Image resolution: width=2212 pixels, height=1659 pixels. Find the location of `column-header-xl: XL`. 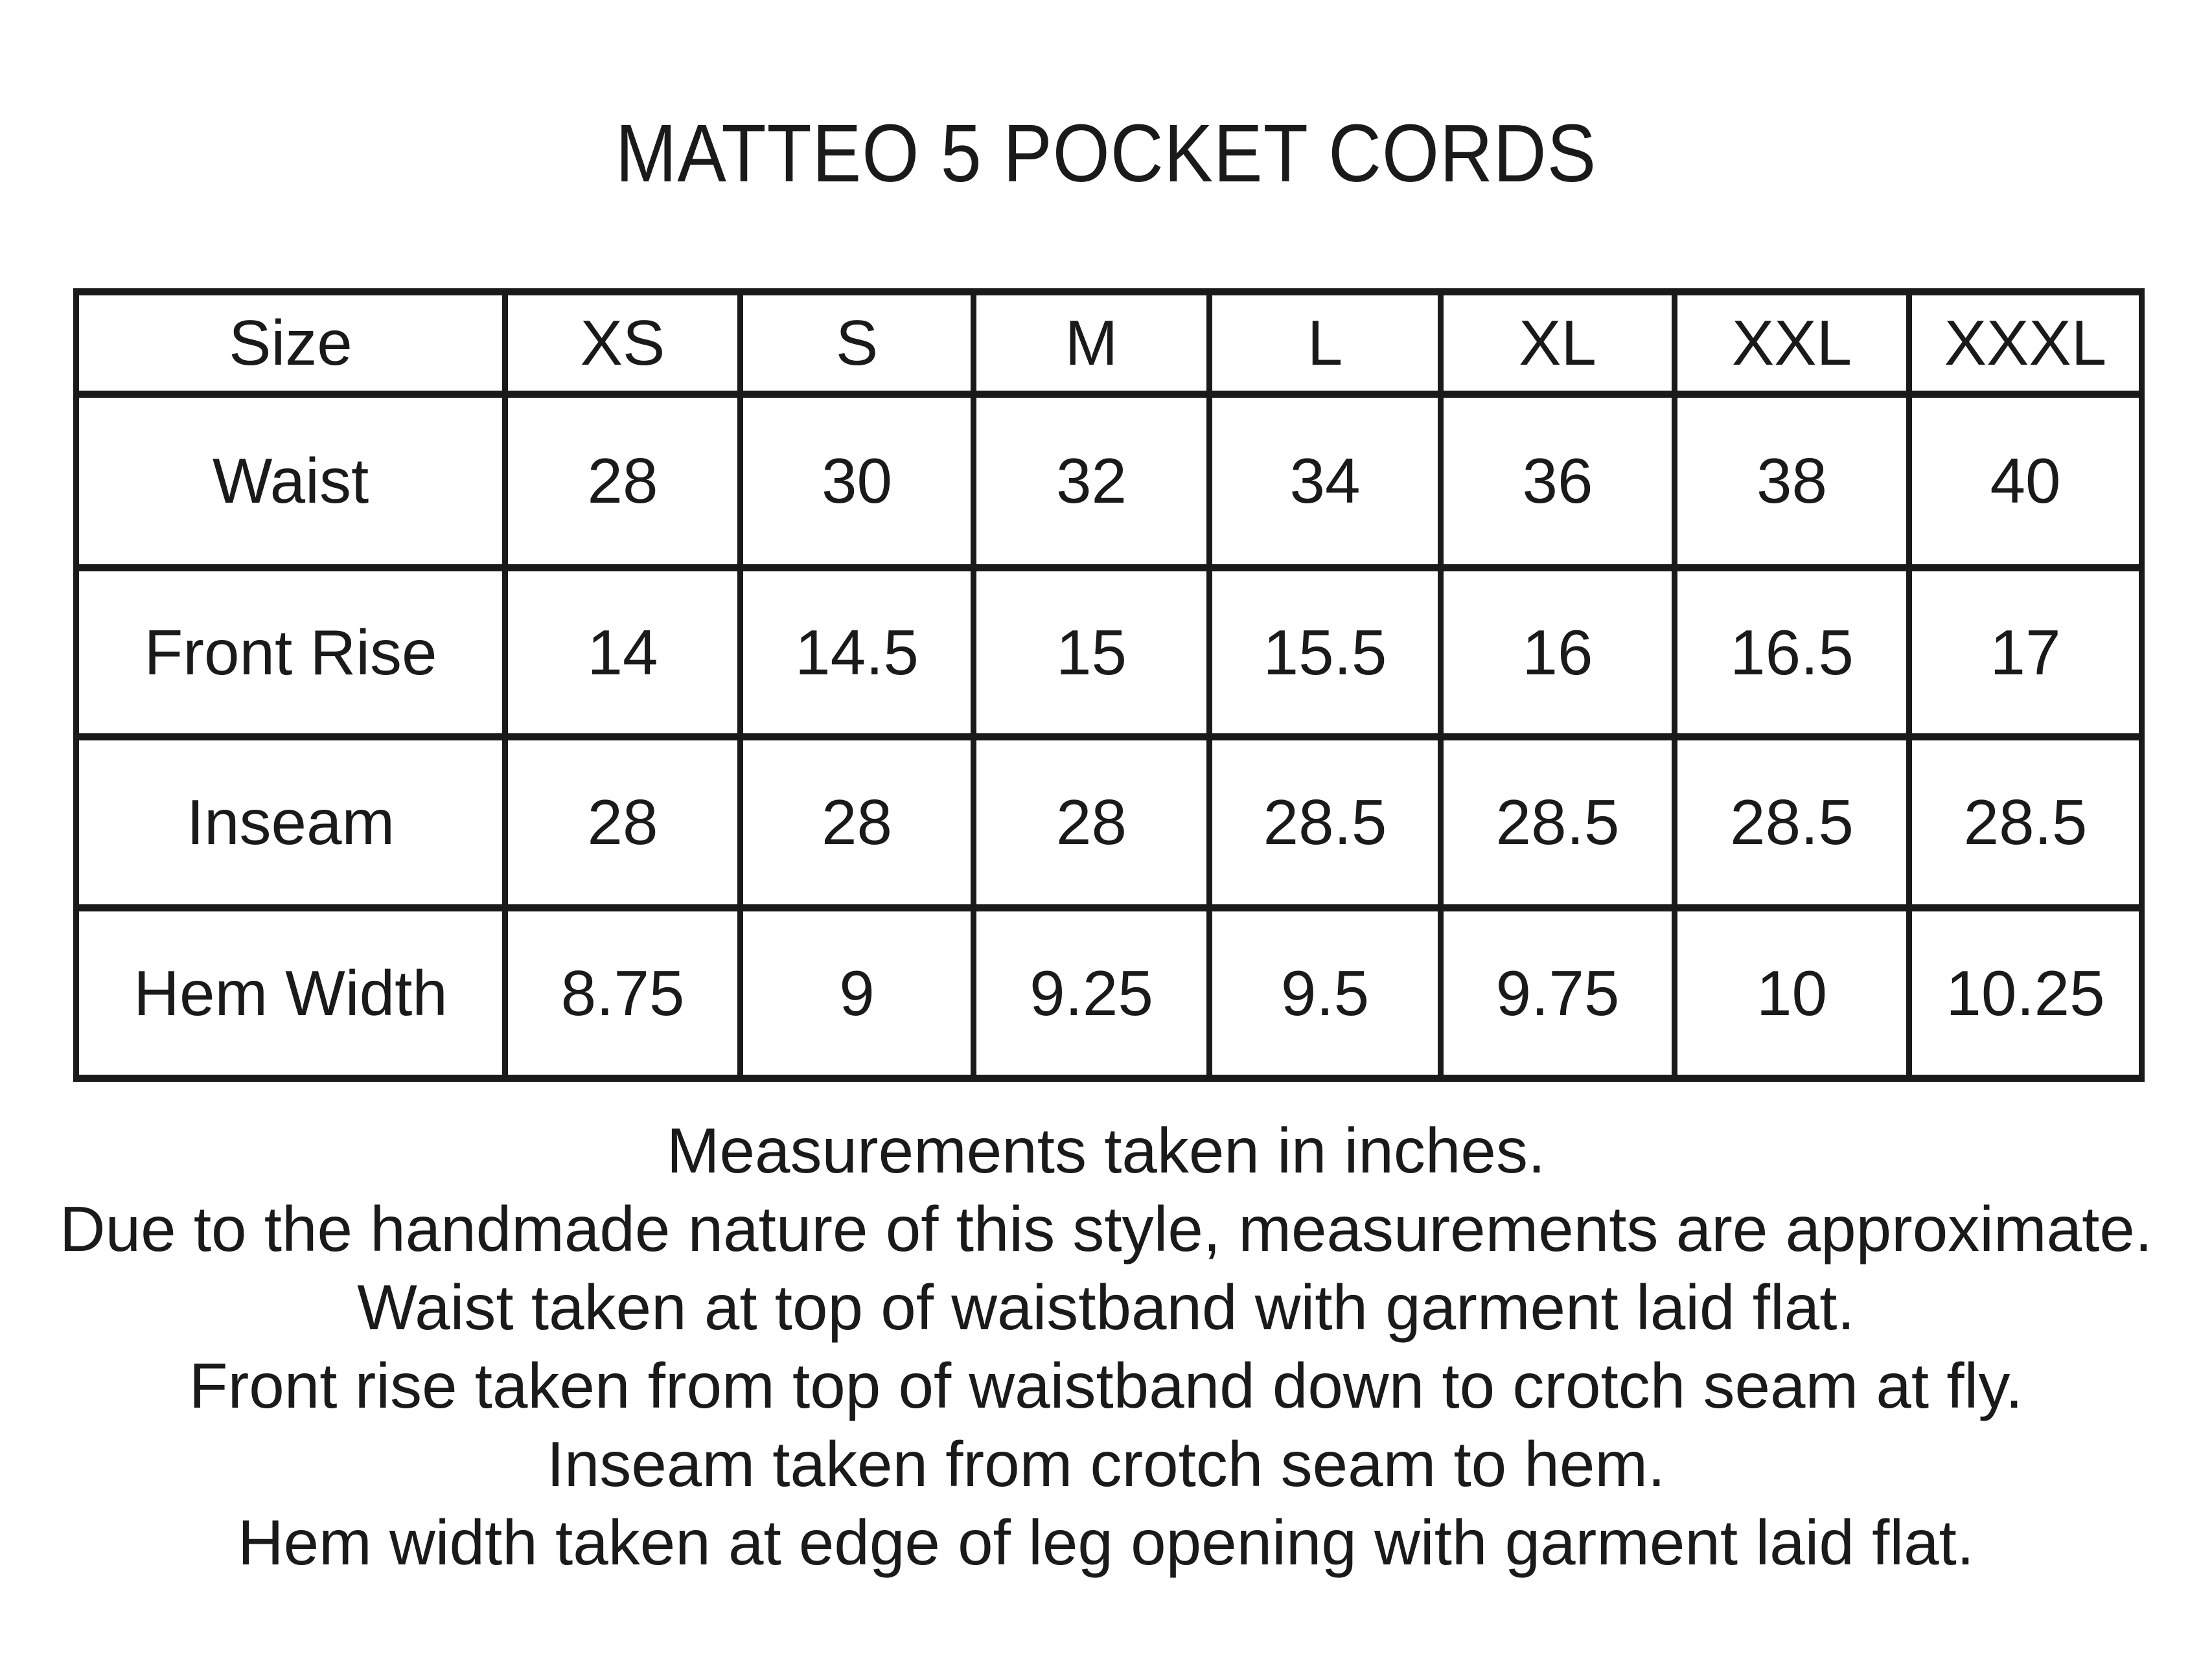

column-header-xl: XL is located at coordinates (1558, 343).